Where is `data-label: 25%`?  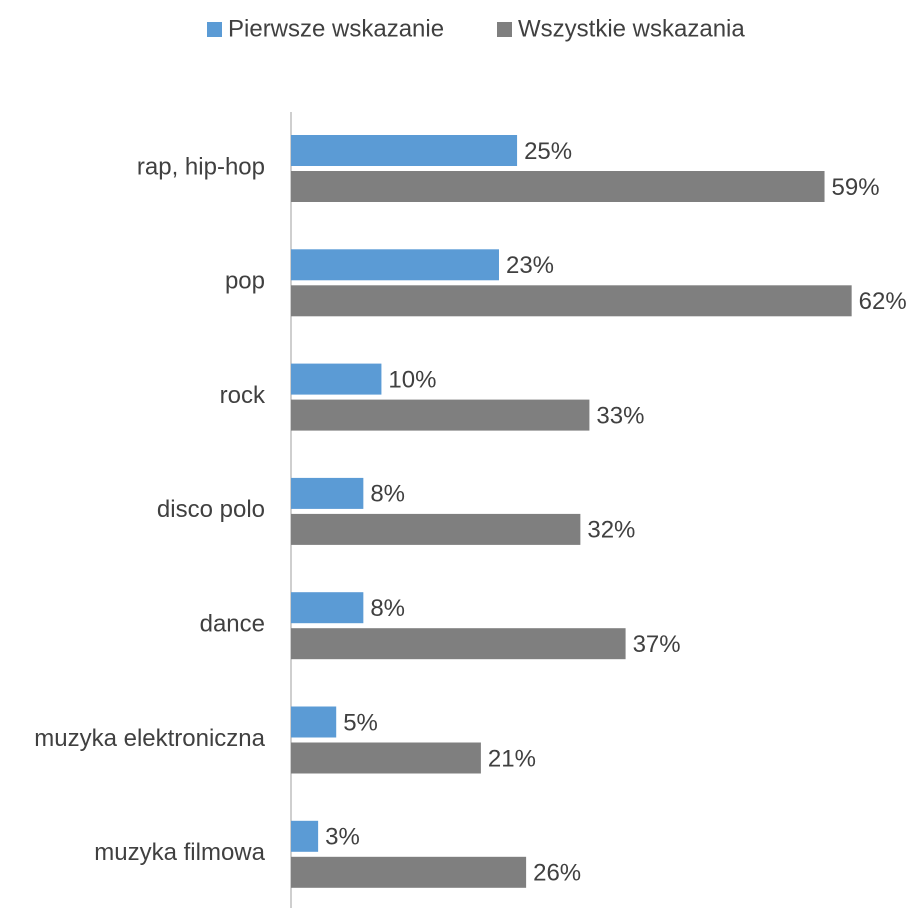 data-label: 25% is located at coordinates (548, 151).